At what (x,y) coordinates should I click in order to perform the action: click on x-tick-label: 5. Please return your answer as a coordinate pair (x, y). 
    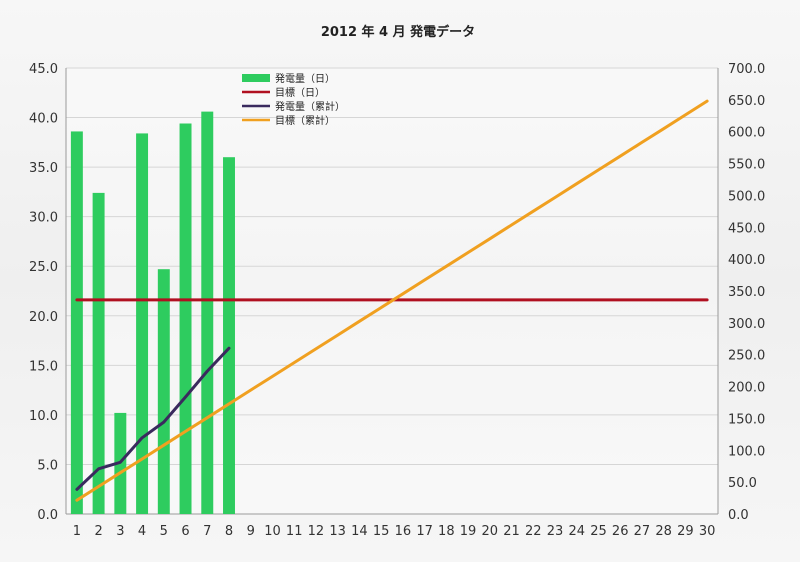
    Looking at the image, I should click on (164, 531).